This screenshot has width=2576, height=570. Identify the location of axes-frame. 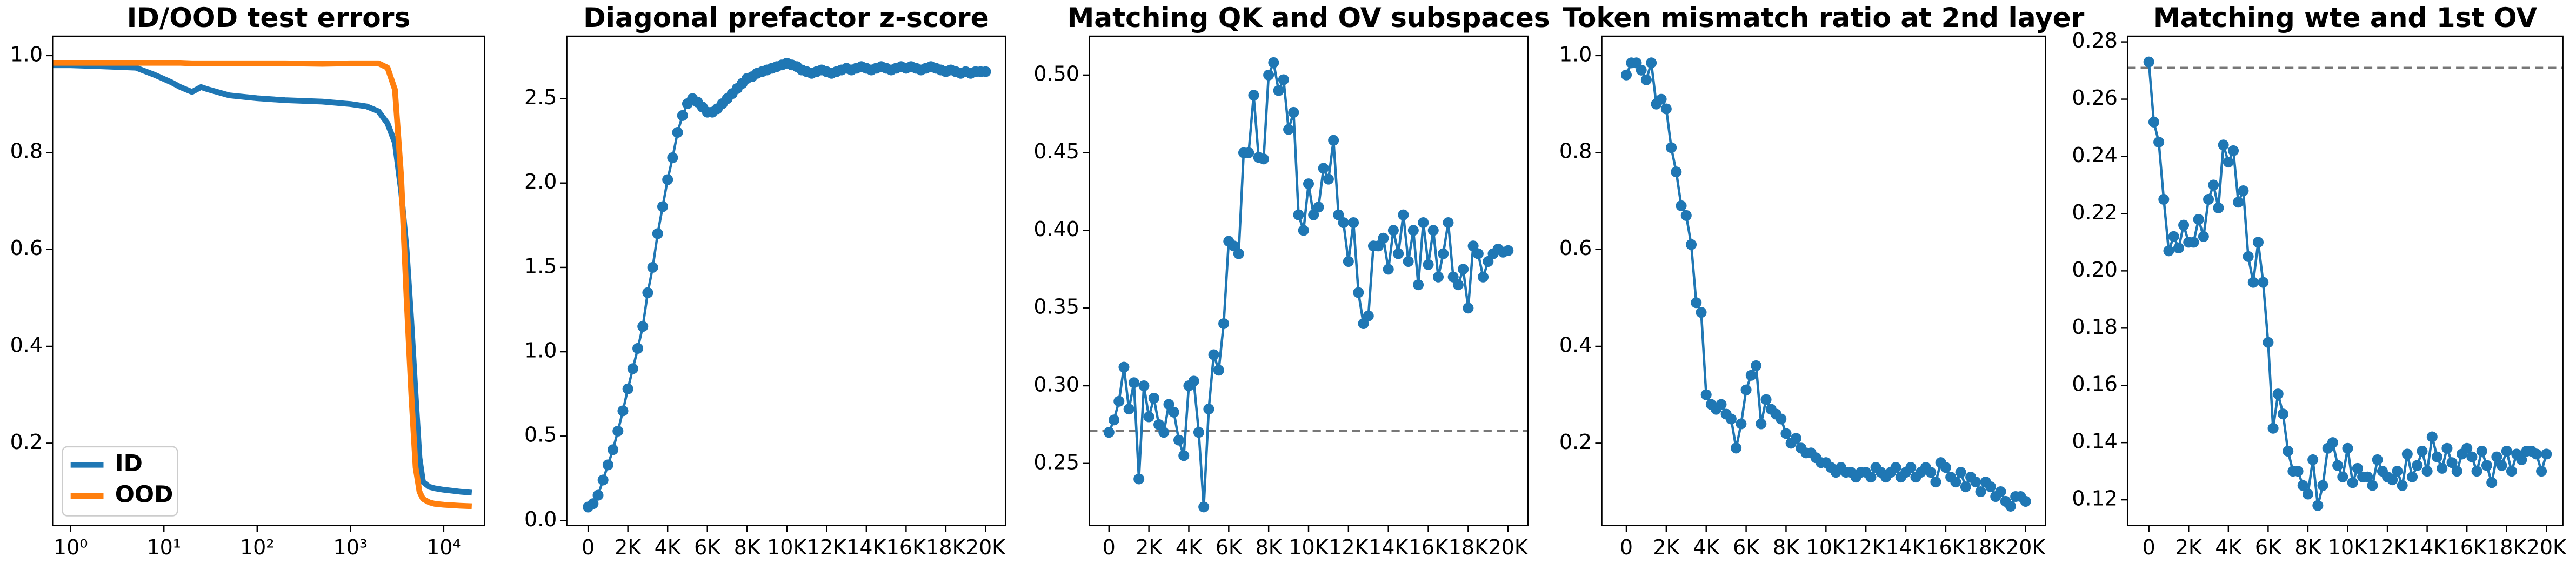
(268, 281).